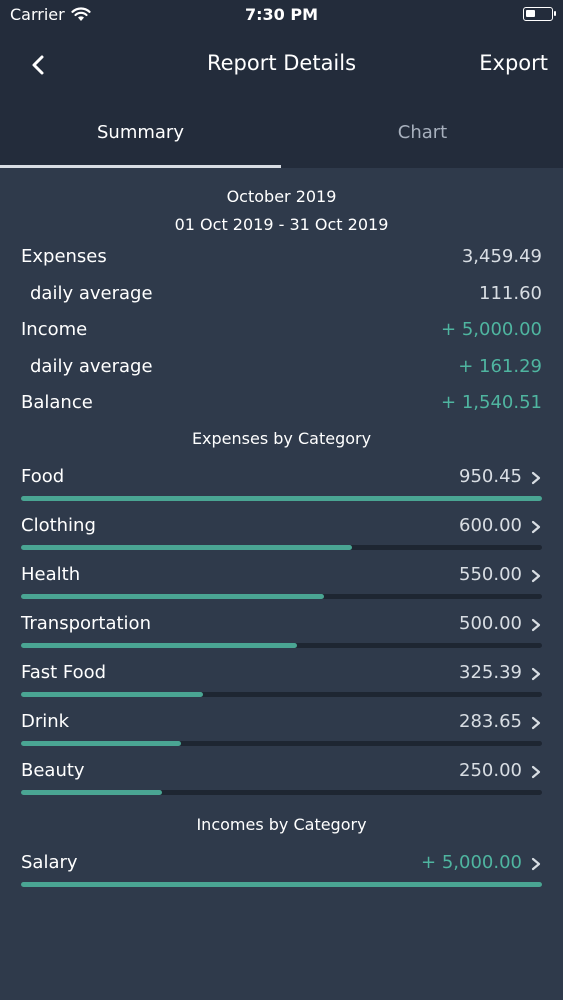 This screenshot has width=563, height=1000. What do you see at coordinates (281, 298) in the screenshot?
I see `expenses-average-row: daily average 111.60` at bounding box center [281, 298].